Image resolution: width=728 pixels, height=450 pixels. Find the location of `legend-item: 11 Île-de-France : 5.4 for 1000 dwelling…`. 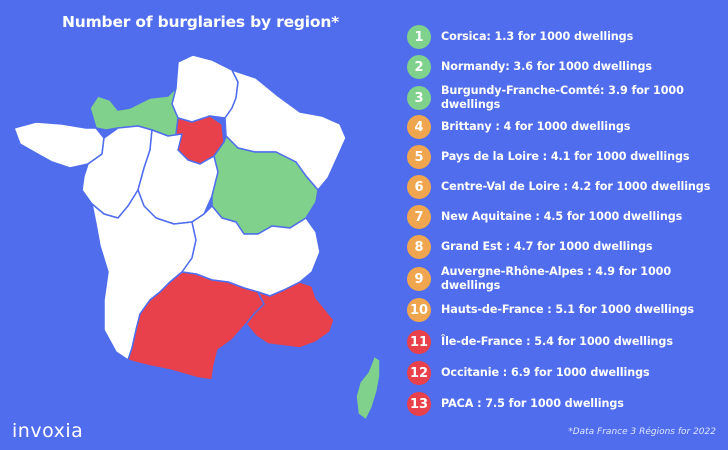

legend-item: 11 Île-de-France : 5.4 for 1000 dwelling… is located at coordinates (566, 342).